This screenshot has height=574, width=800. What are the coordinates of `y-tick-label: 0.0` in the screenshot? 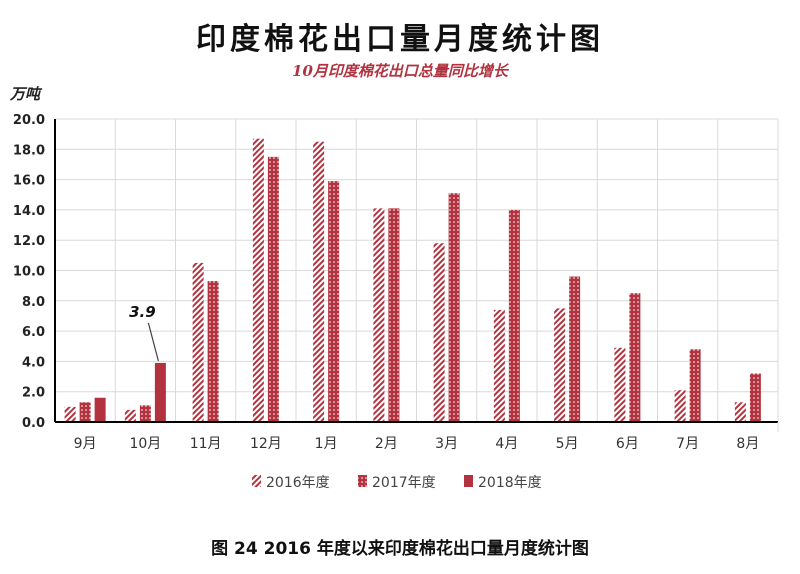 It's located at (33, 423).